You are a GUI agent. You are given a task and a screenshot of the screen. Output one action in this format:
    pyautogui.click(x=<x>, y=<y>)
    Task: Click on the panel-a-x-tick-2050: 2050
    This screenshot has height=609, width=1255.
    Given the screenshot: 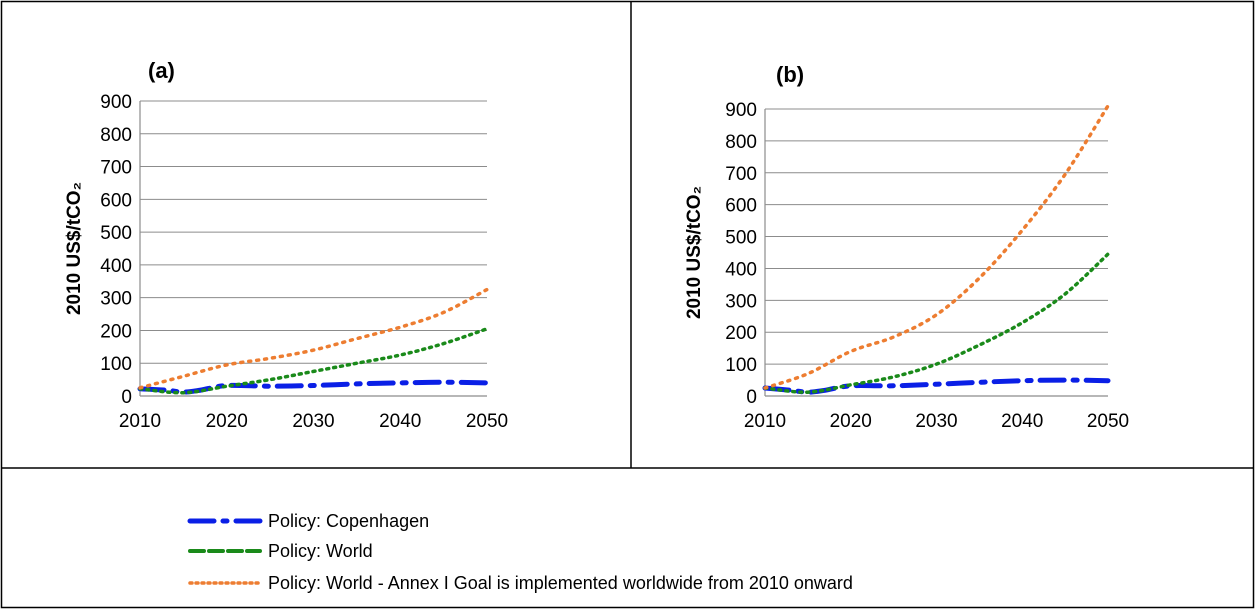 What is the action you would take?
    pyautogui.click(x=487, y=421)
    